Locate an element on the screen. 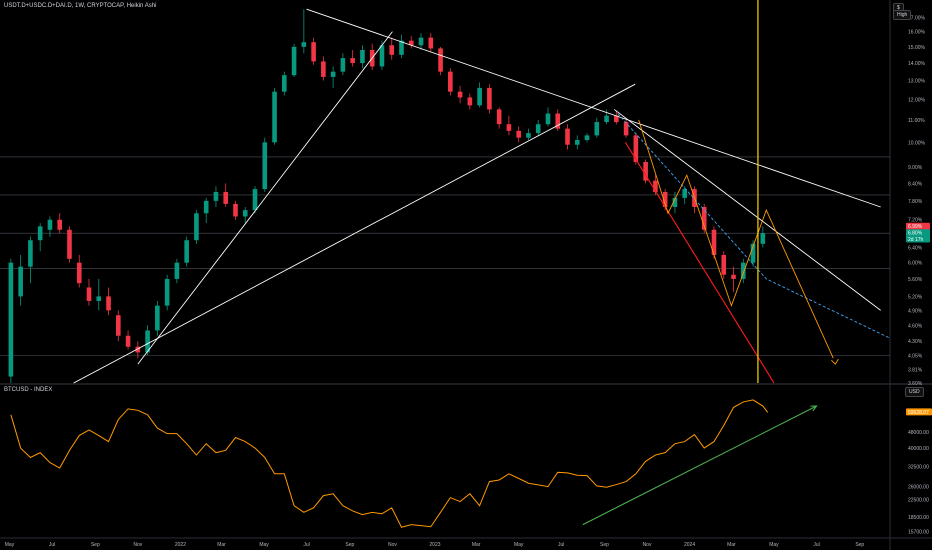 The image size is (932, 550). price-tag: 6.80% is located at coordinates (918, 233).